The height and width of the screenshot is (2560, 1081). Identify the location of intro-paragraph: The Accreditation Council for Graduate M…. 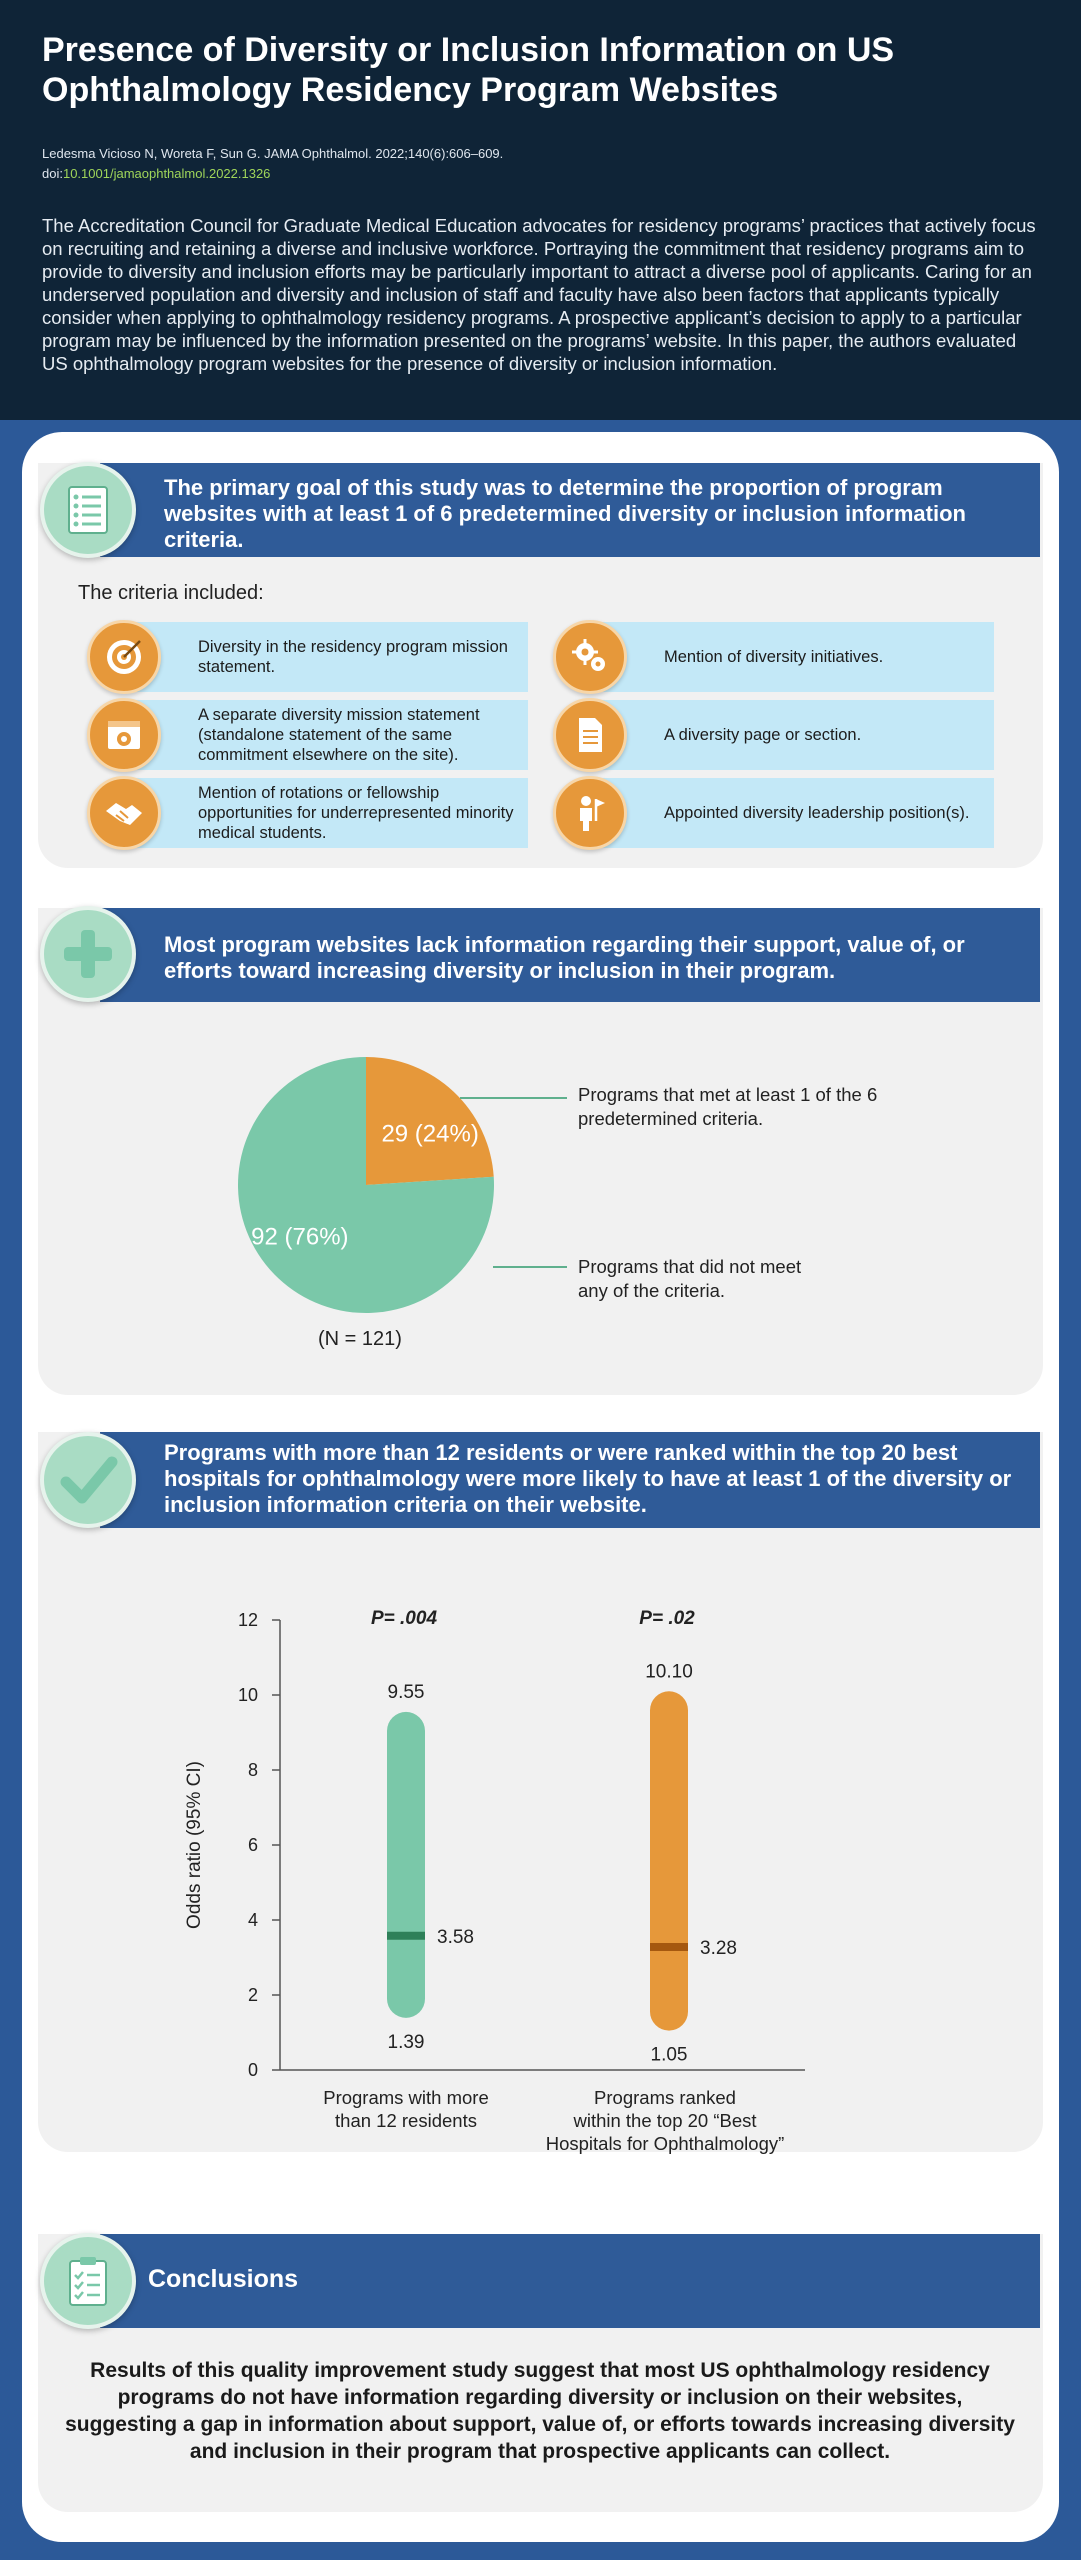
(539, 294).